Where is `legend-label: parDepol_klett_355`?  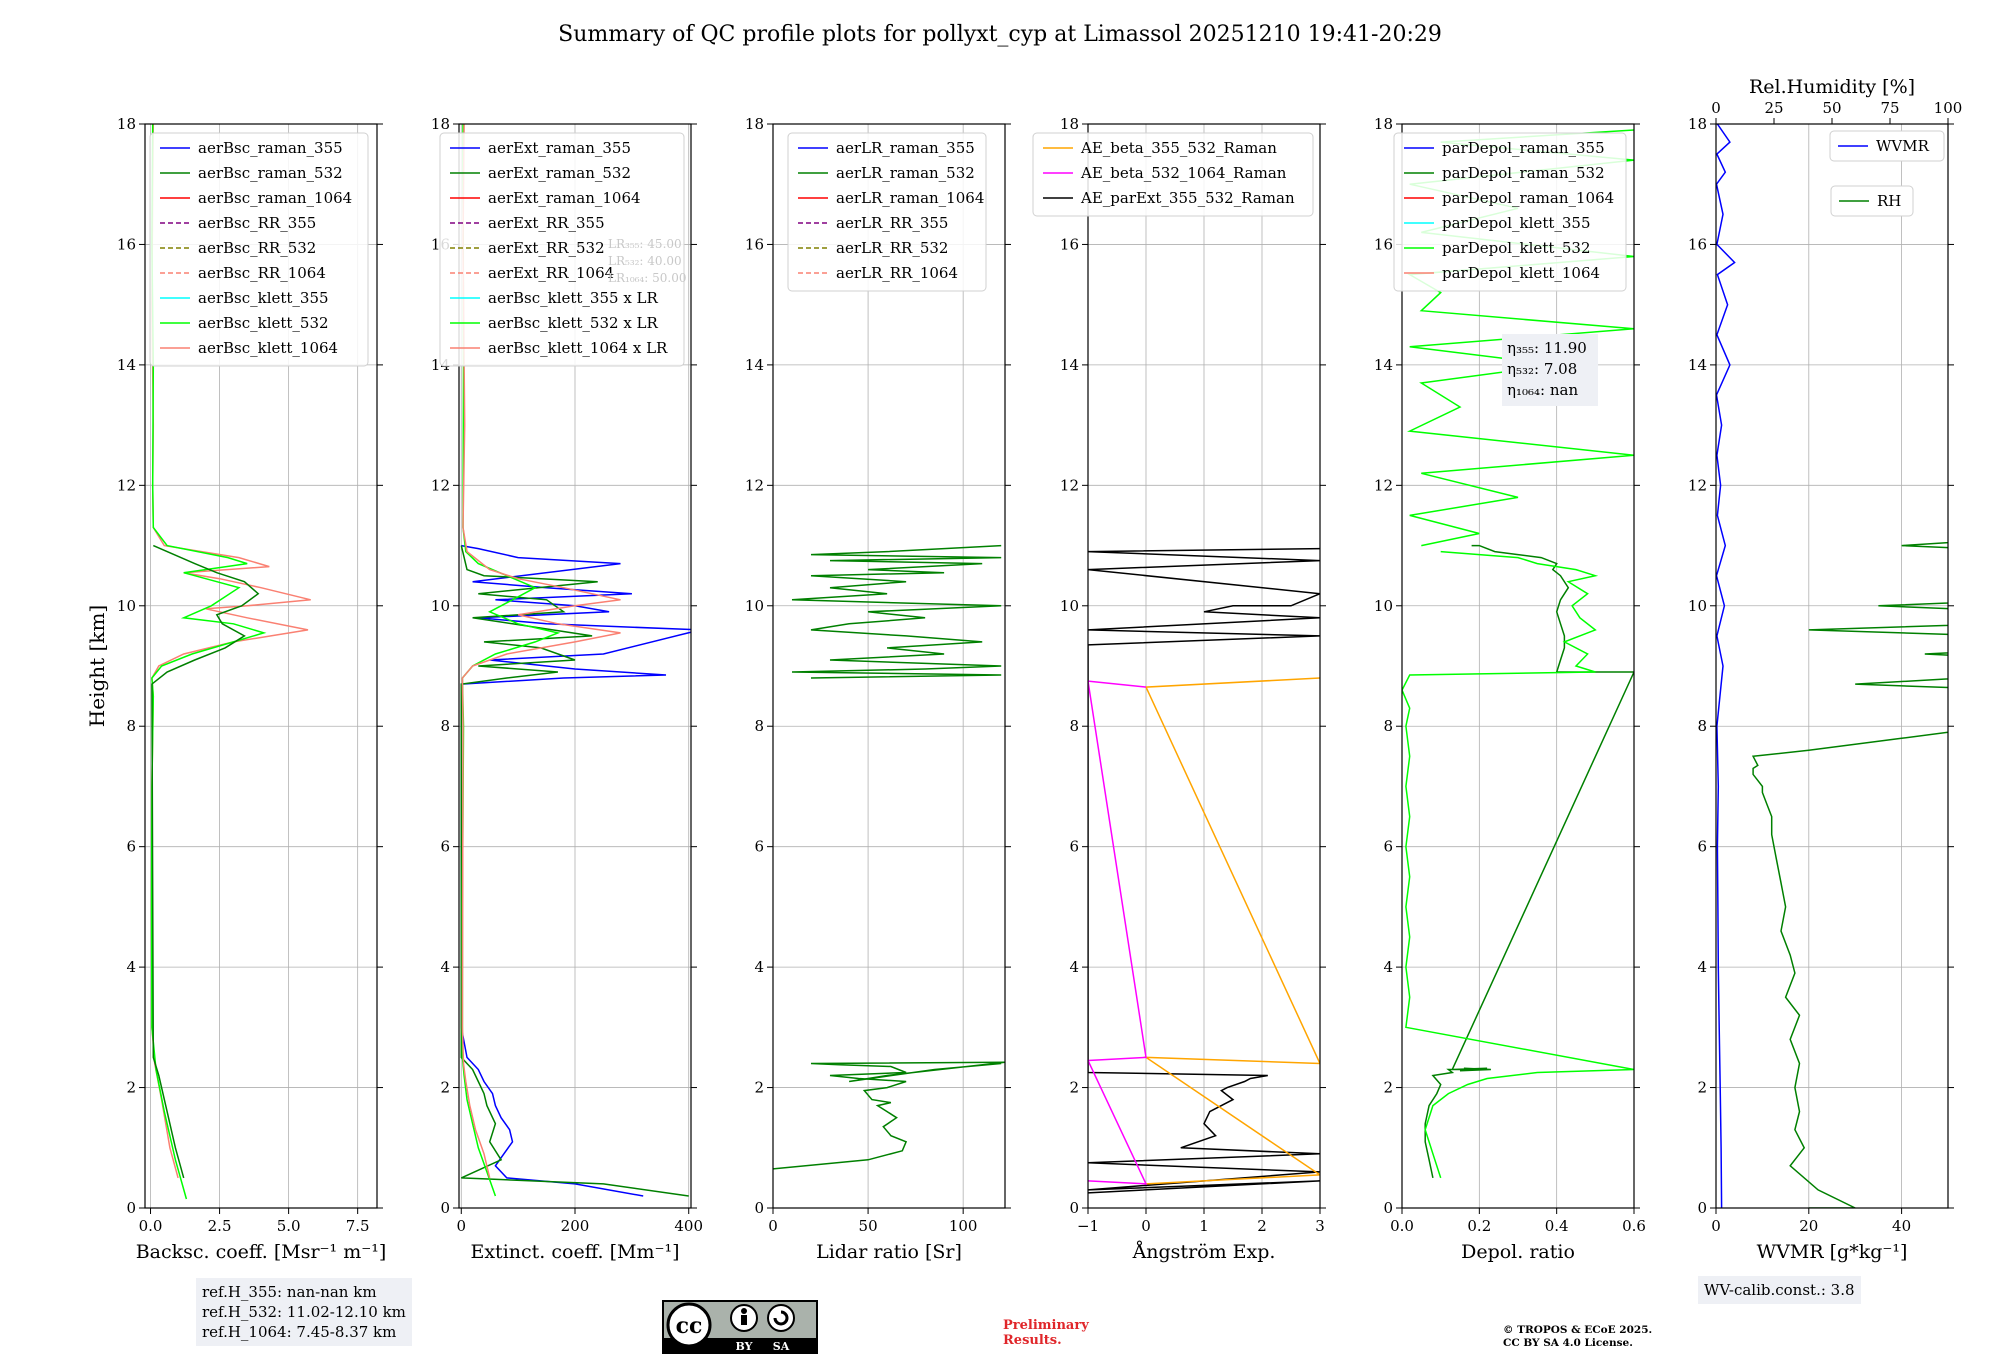 legend-label: parDepol_klett_355 is located at coordinates (1516, 223).